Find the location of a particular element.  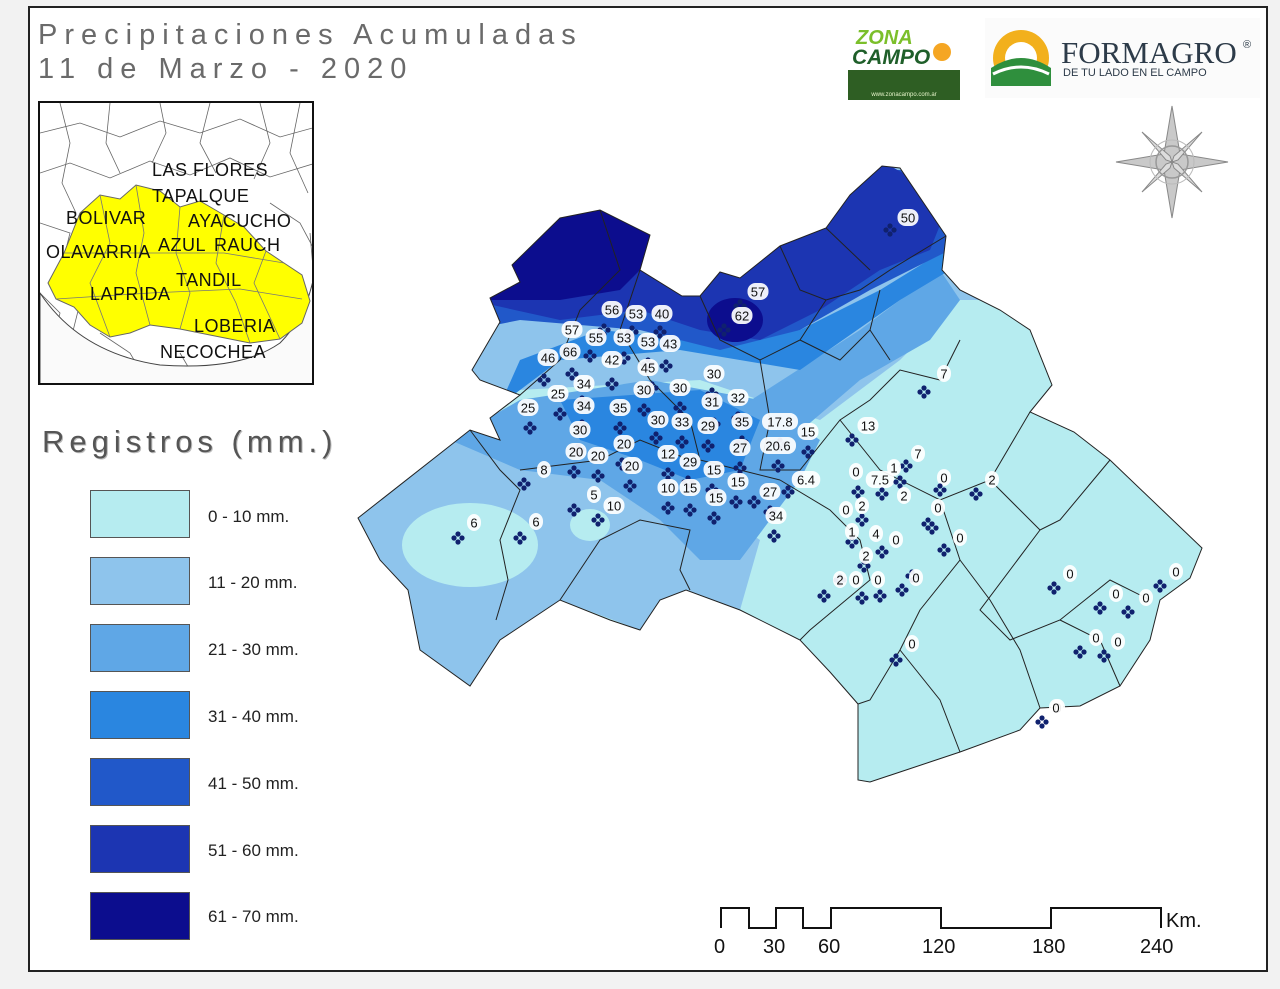

legend-label-21-30: 21 - 30 mm. is located at coordinates (253, 649).